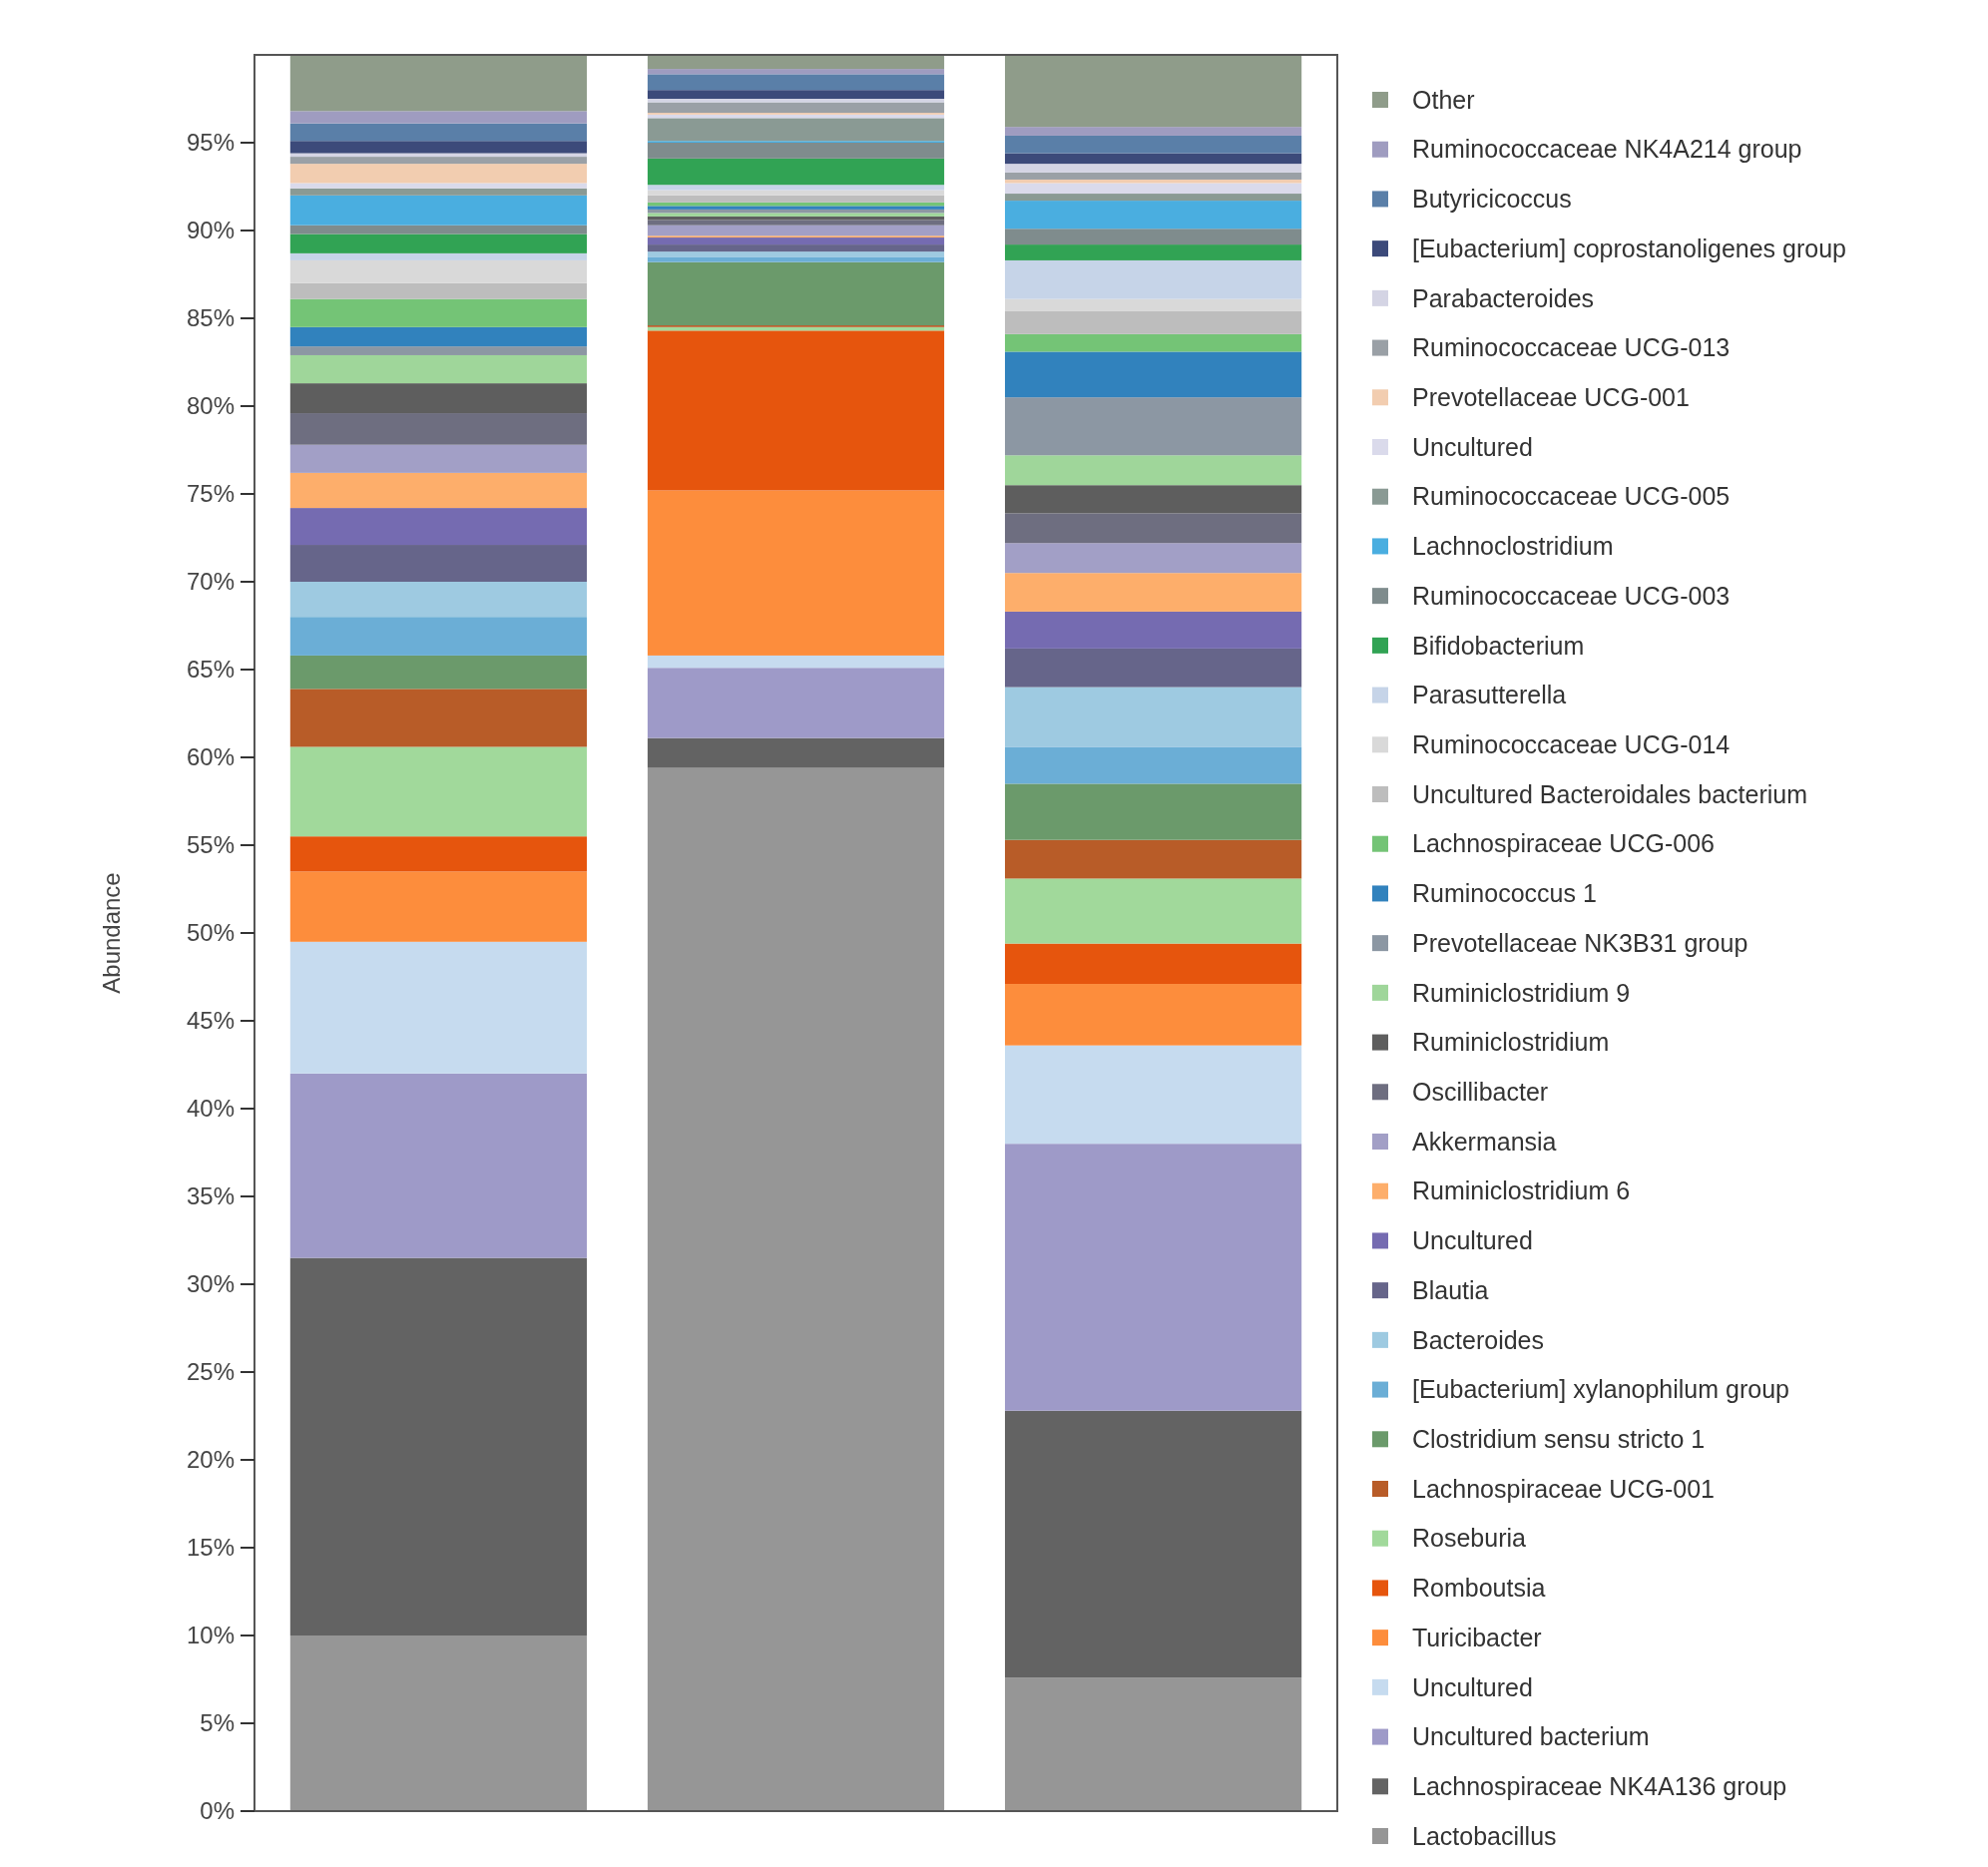 This screenshot has width=1988, height=1867. Describe the element at coordinates (1600, 1389) in the screenshot. I see `legend-label: [Eubacterium] xylanophilum group` at that location.